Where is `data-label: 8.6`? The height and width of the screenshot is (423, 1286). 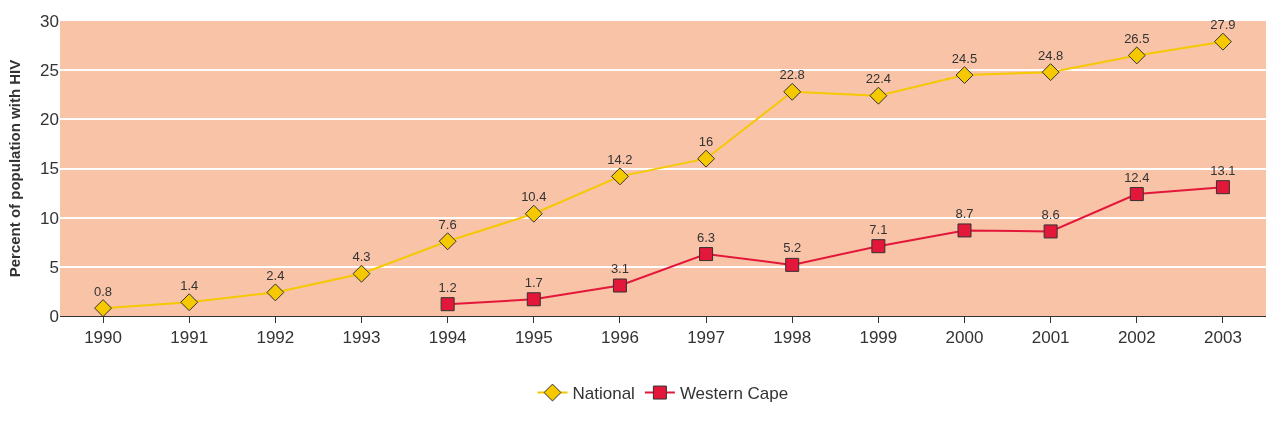
data-label: 8.6 is located at coordinates (1050, 215).